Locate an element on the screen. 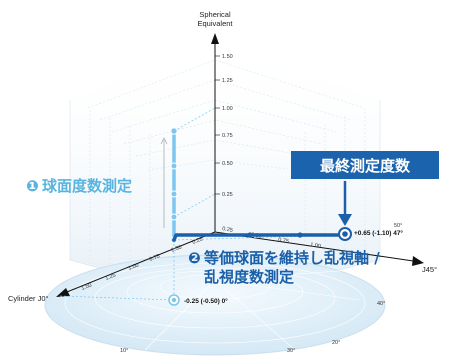 The height and width of the screenshot is (358, 454). left-axis-title: Cylinder J0° is located at coordinates (28, 298).